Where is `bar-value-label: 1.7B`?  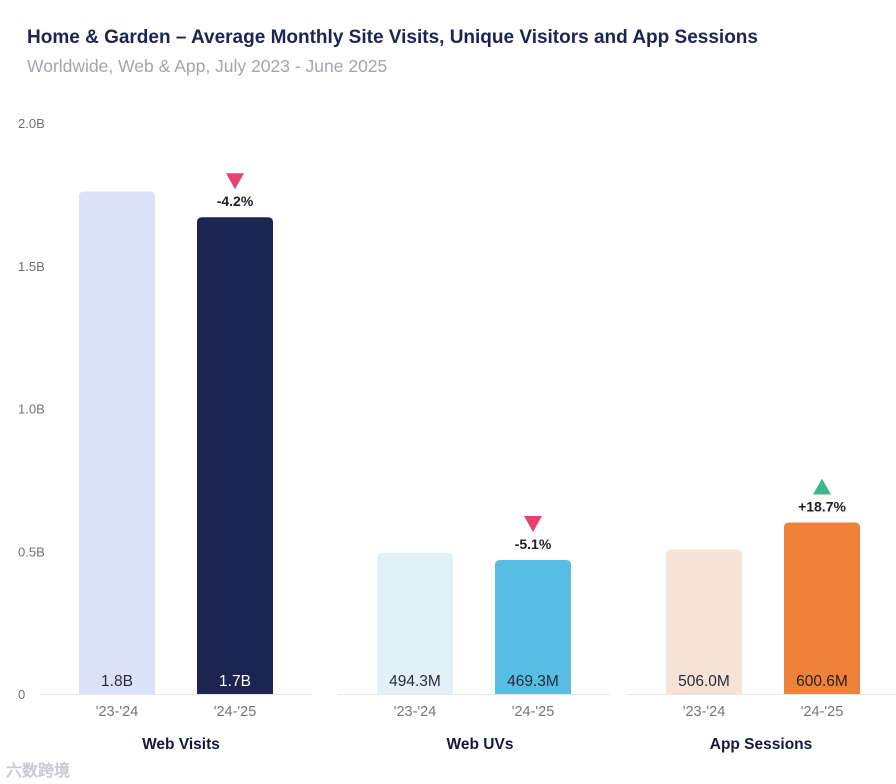
bar-value-label: 1.7B is located at coordinates (235, 681).